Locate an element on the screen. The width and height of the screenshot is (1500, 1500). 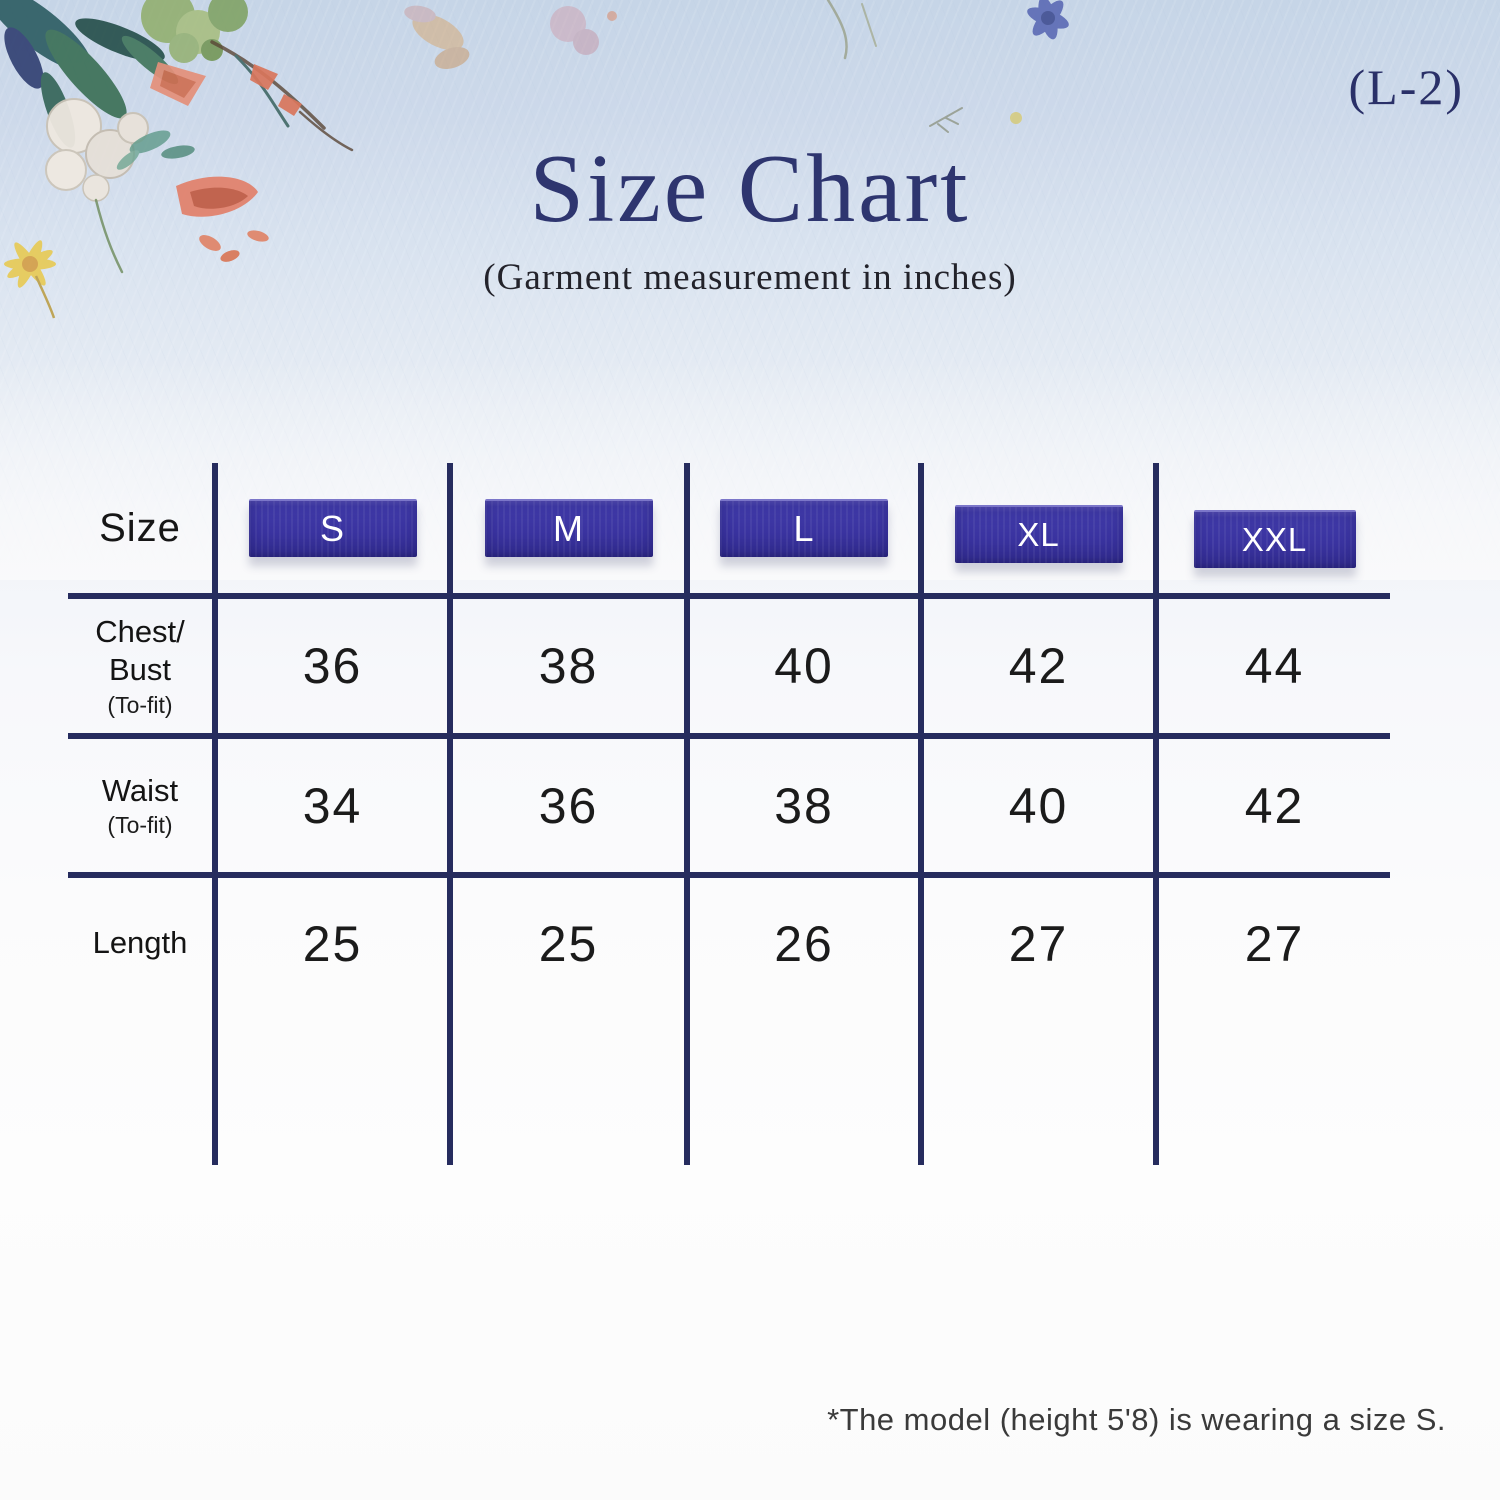
size-column-label: Size is located at coordinates (140, 527).